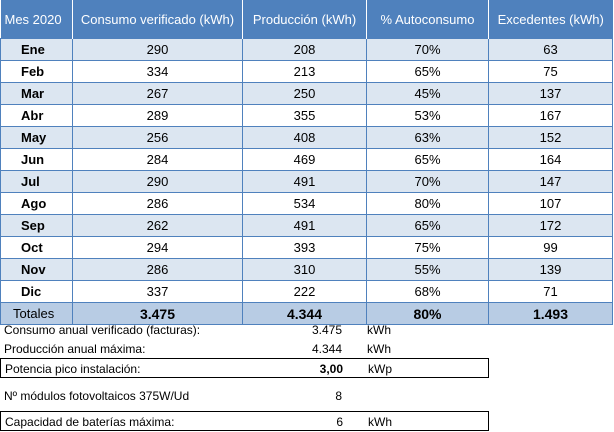 The image size is (614, 432). What do you see at coordinates (427, 291) in the screenshot?
I see `selfconsumption-cell: 68%` at bounding box center [427, 291].